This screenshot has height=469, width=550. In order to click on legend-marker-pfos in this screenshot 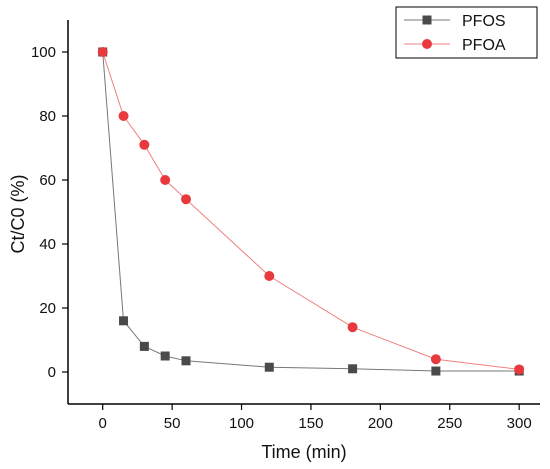, I will do `click(427, 20)`.